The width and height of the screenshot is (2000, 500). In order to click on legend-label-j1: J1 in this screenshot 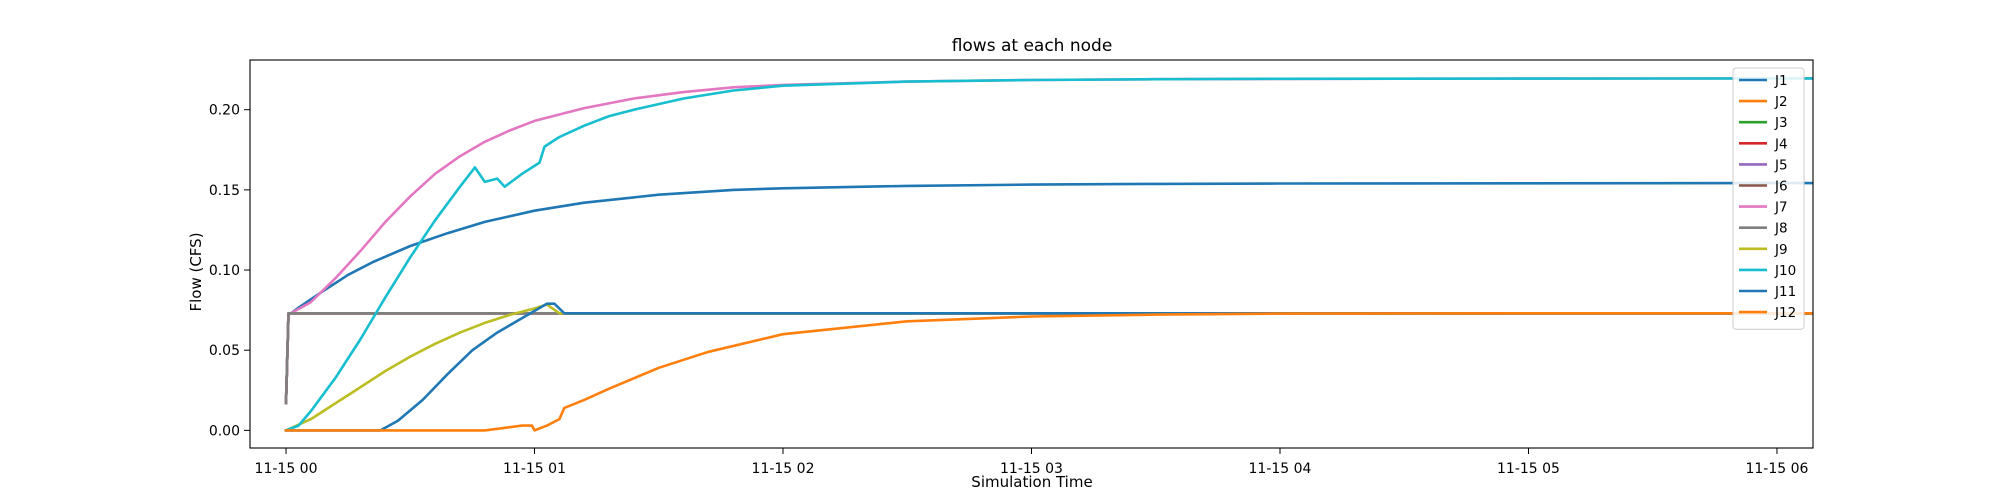, I will do `click(1781, 81)`.